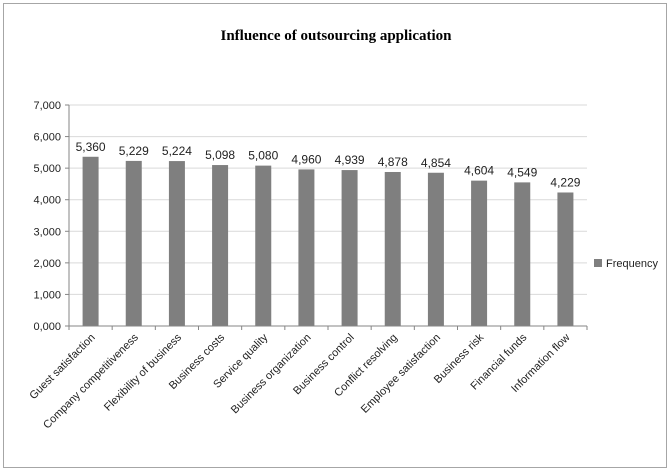  What do you see at coordinates (177, 151) in the screenshot?
I see `data-label: 5,224` at bounding box center [177, 151].